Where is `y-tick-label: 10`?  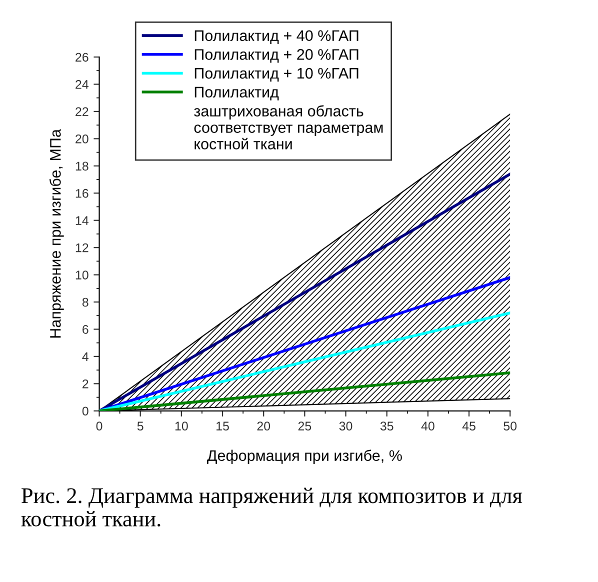
y-tick-label: 10 is located at coordinates (82, 275).